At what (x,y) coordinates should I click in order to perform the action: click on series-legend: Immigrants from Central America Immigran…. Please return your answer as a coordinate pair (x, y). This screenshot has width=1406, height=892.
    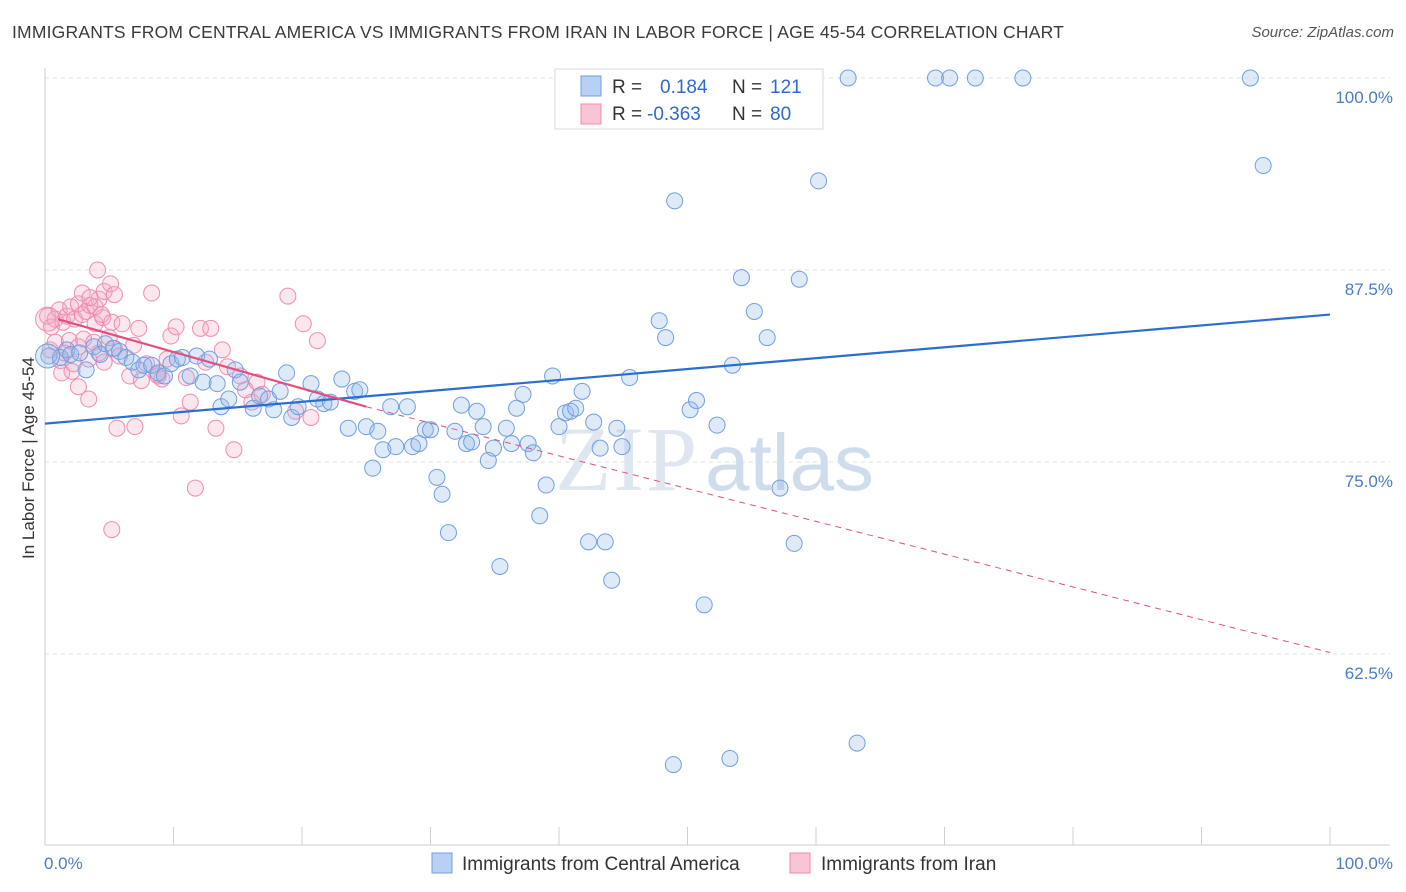
    Looking at the image, I should click on (713, 863).